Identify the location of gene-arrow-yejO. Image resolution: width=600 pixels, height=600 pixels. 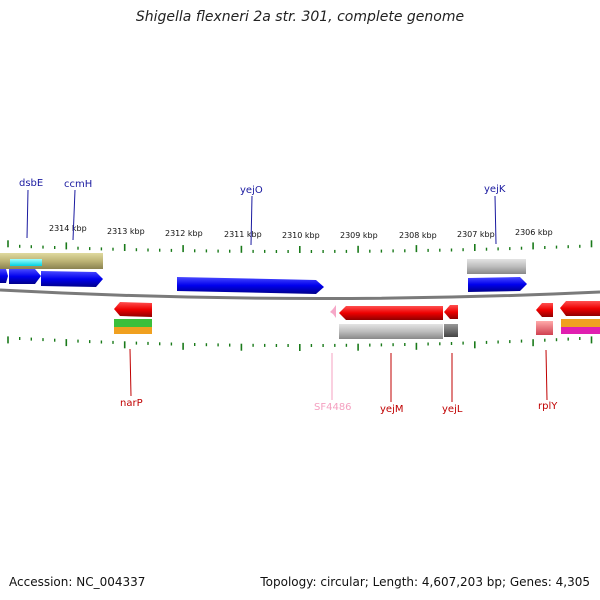
(250, 285).